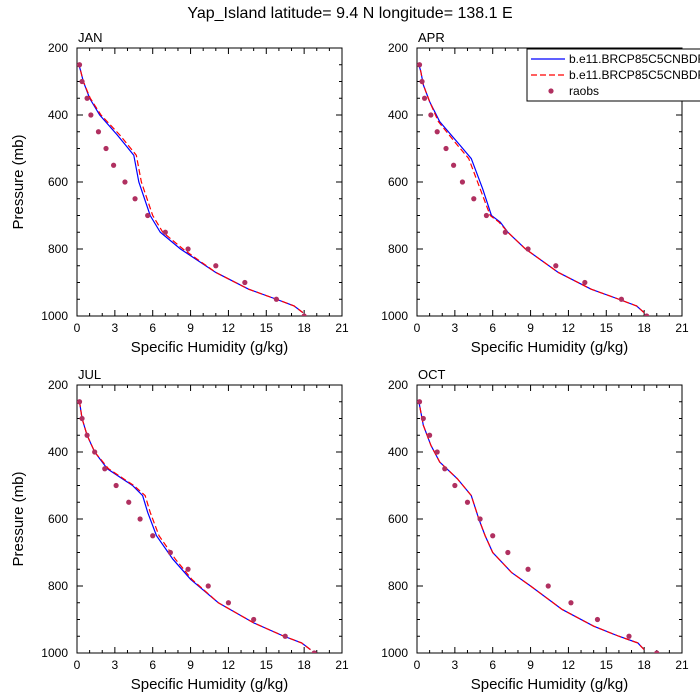 Image resolution: width=700 pixels, height=700 pixels. Describe the element at coordinates (551, 91) in the screenshot. I see `legend-marker` at that location.